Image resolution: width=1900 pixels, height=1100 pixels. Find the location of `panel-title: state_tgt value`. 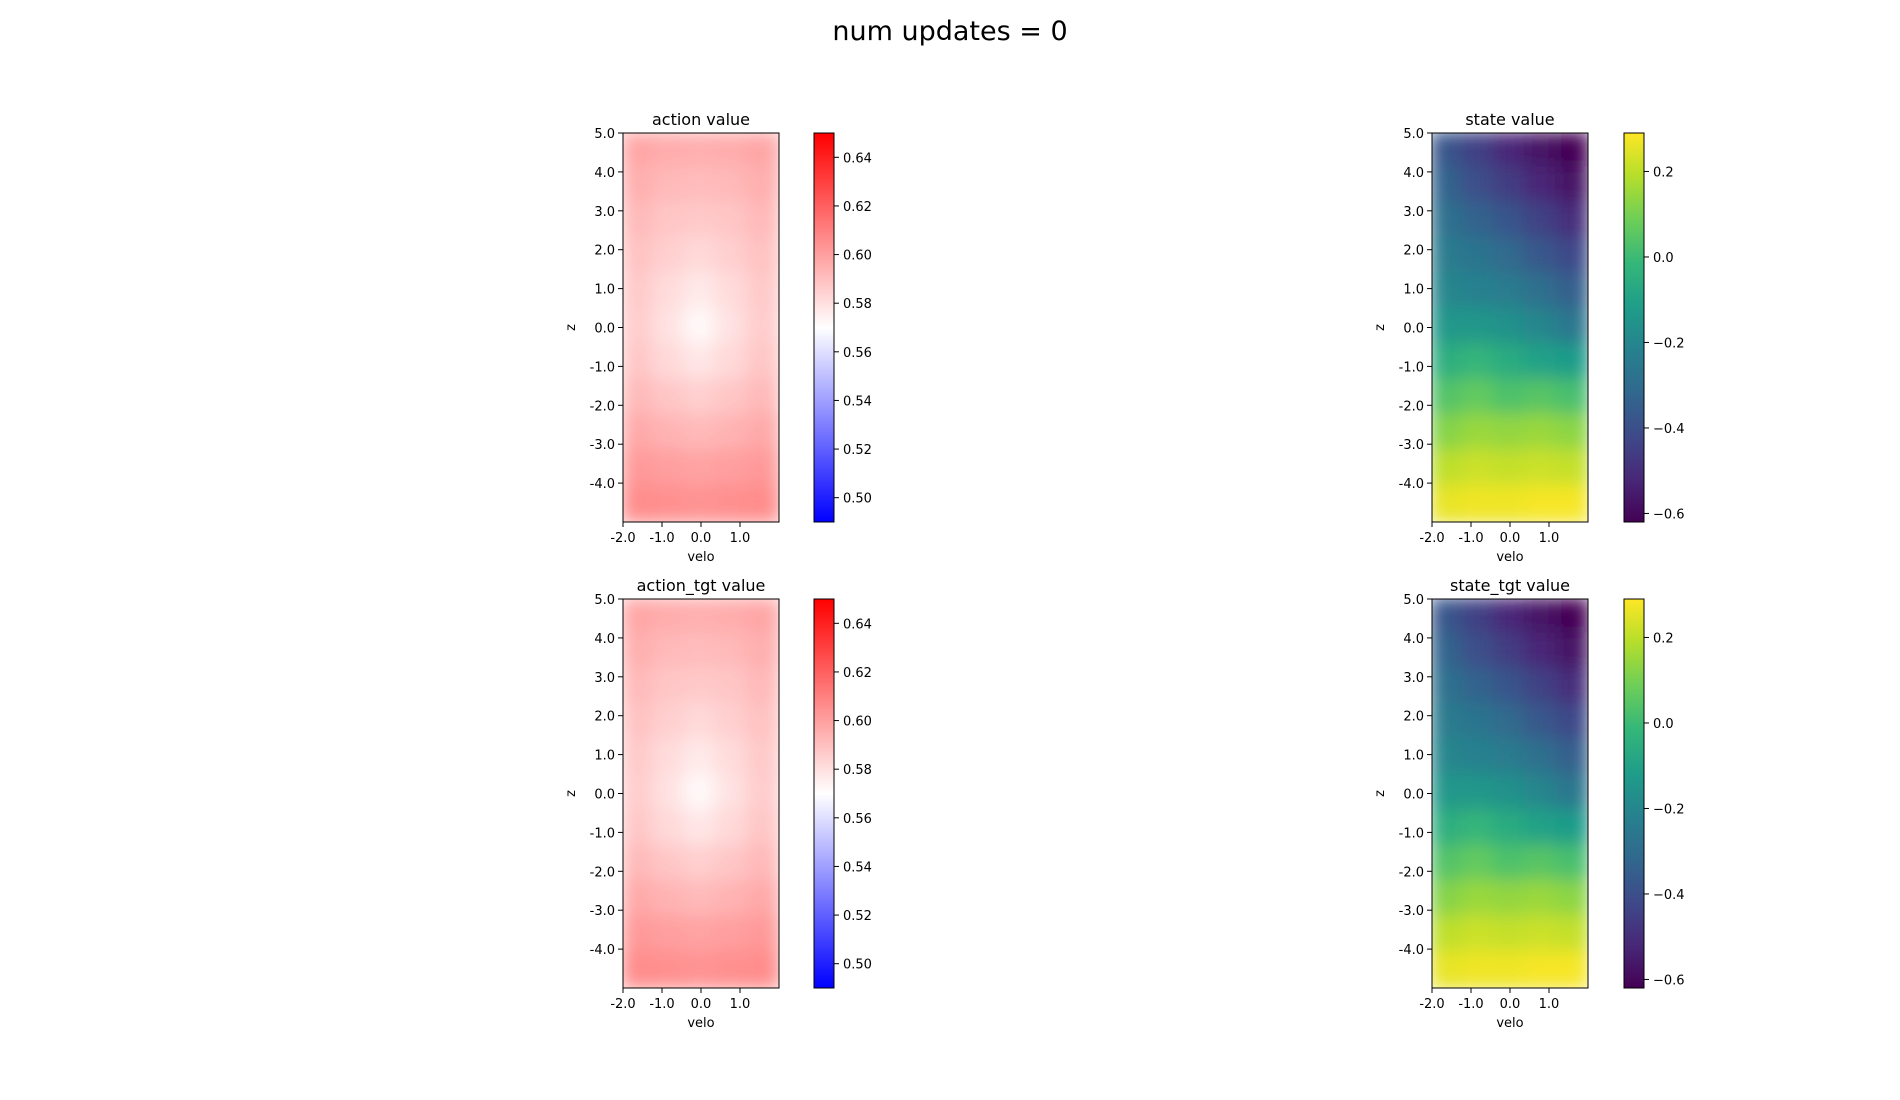

panel-title: state_tgt value is located at coordinates (1510, 586).